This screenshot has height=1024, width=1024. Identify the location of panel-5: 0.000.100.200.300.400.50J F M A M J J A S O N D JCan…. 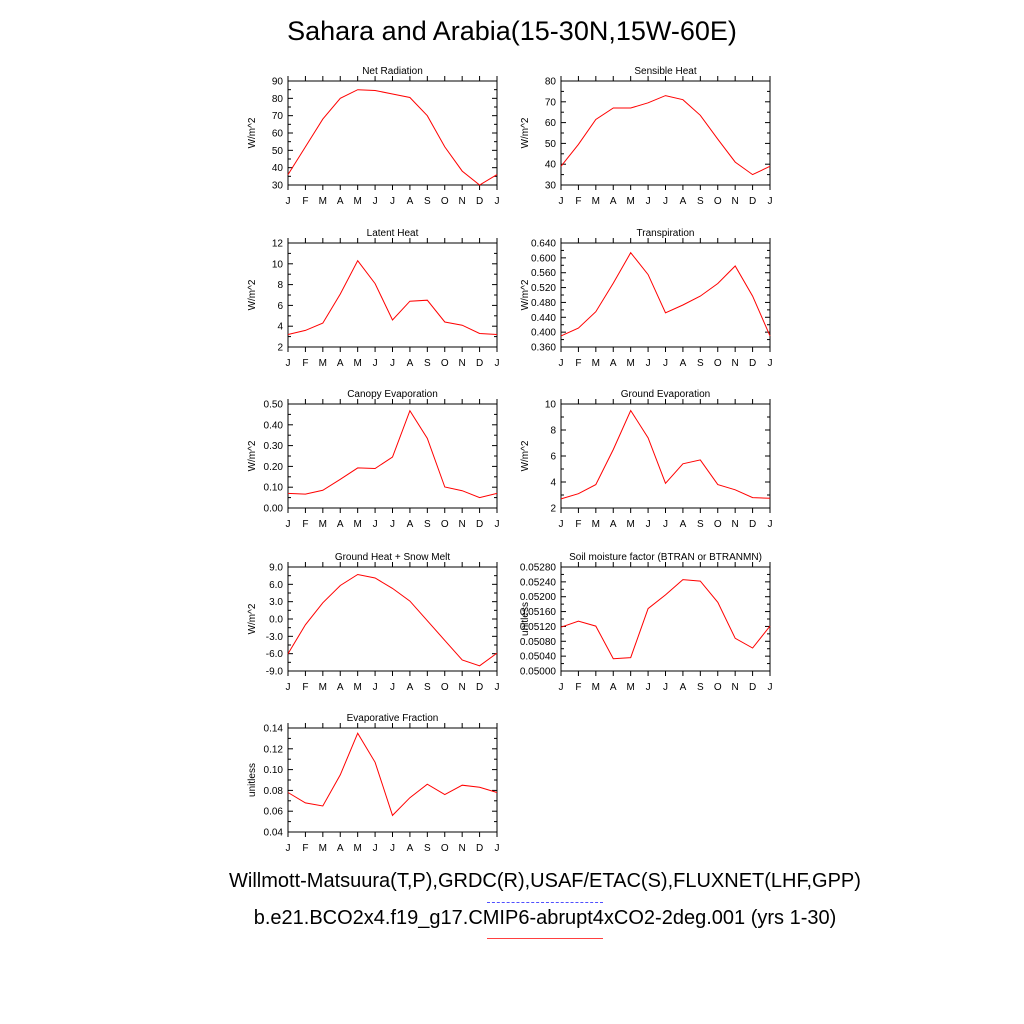
(373, 459).